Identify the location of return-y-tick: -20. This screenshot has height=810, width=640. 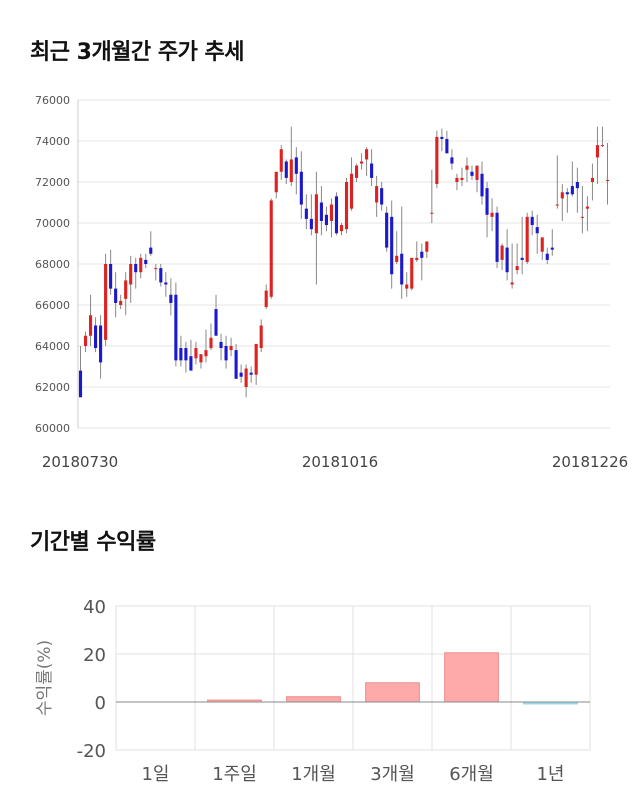
(91, 751).